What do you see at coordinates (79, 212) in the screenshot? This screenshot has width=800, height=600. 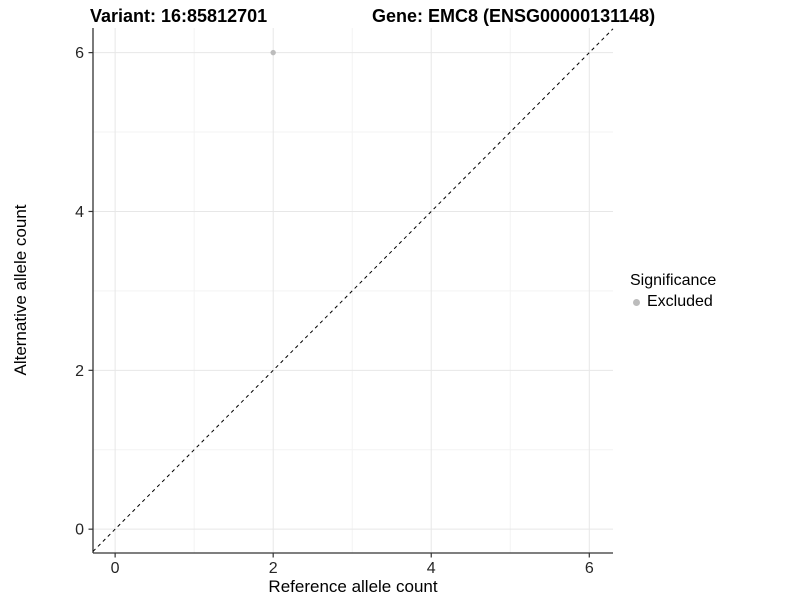 I see `y-tick-label: 4` at bounding box center [79, 212].